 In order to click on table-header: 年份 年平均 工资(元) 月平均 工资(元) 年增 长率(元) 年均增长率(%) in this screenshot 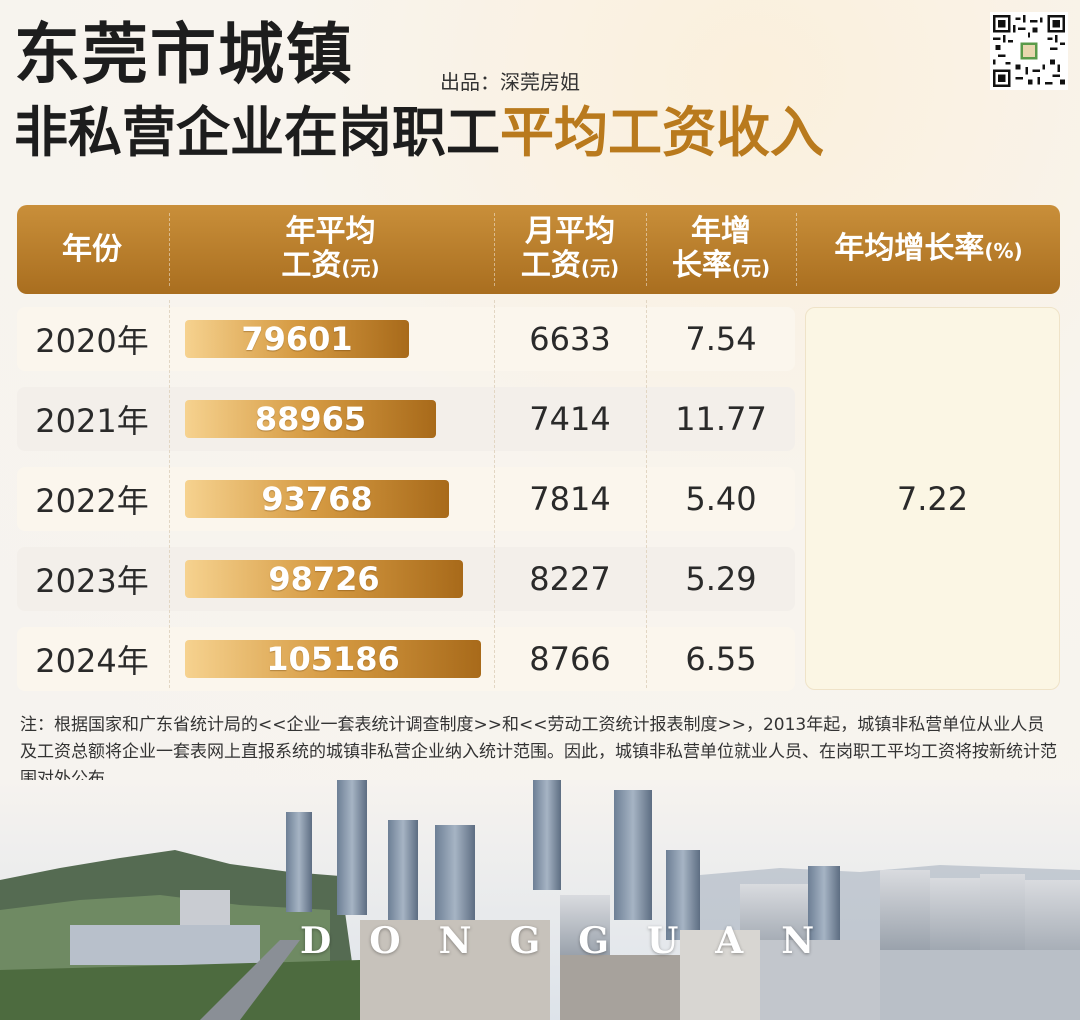, I will do `click(538, 249)`.